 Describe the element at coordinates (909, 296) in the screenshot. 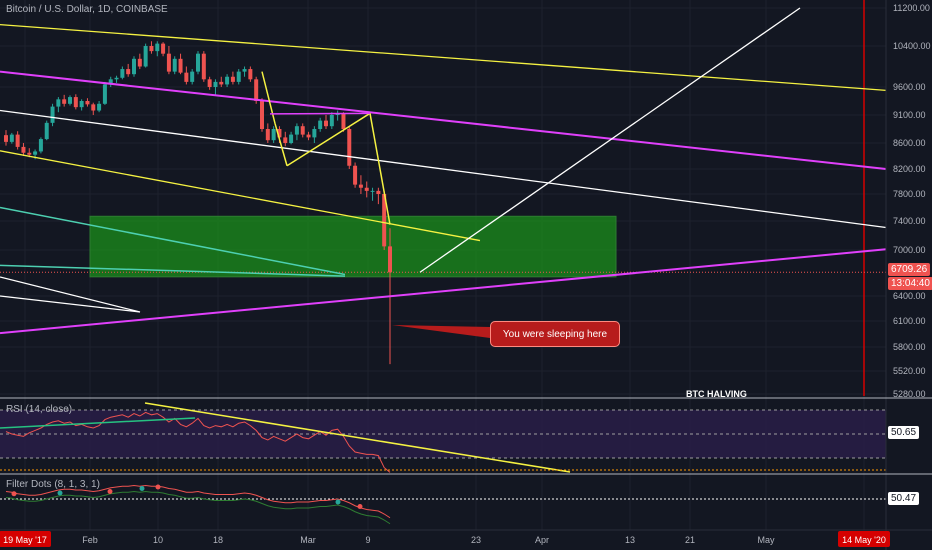

I see `price-tick-label: 6400.00` at that location.